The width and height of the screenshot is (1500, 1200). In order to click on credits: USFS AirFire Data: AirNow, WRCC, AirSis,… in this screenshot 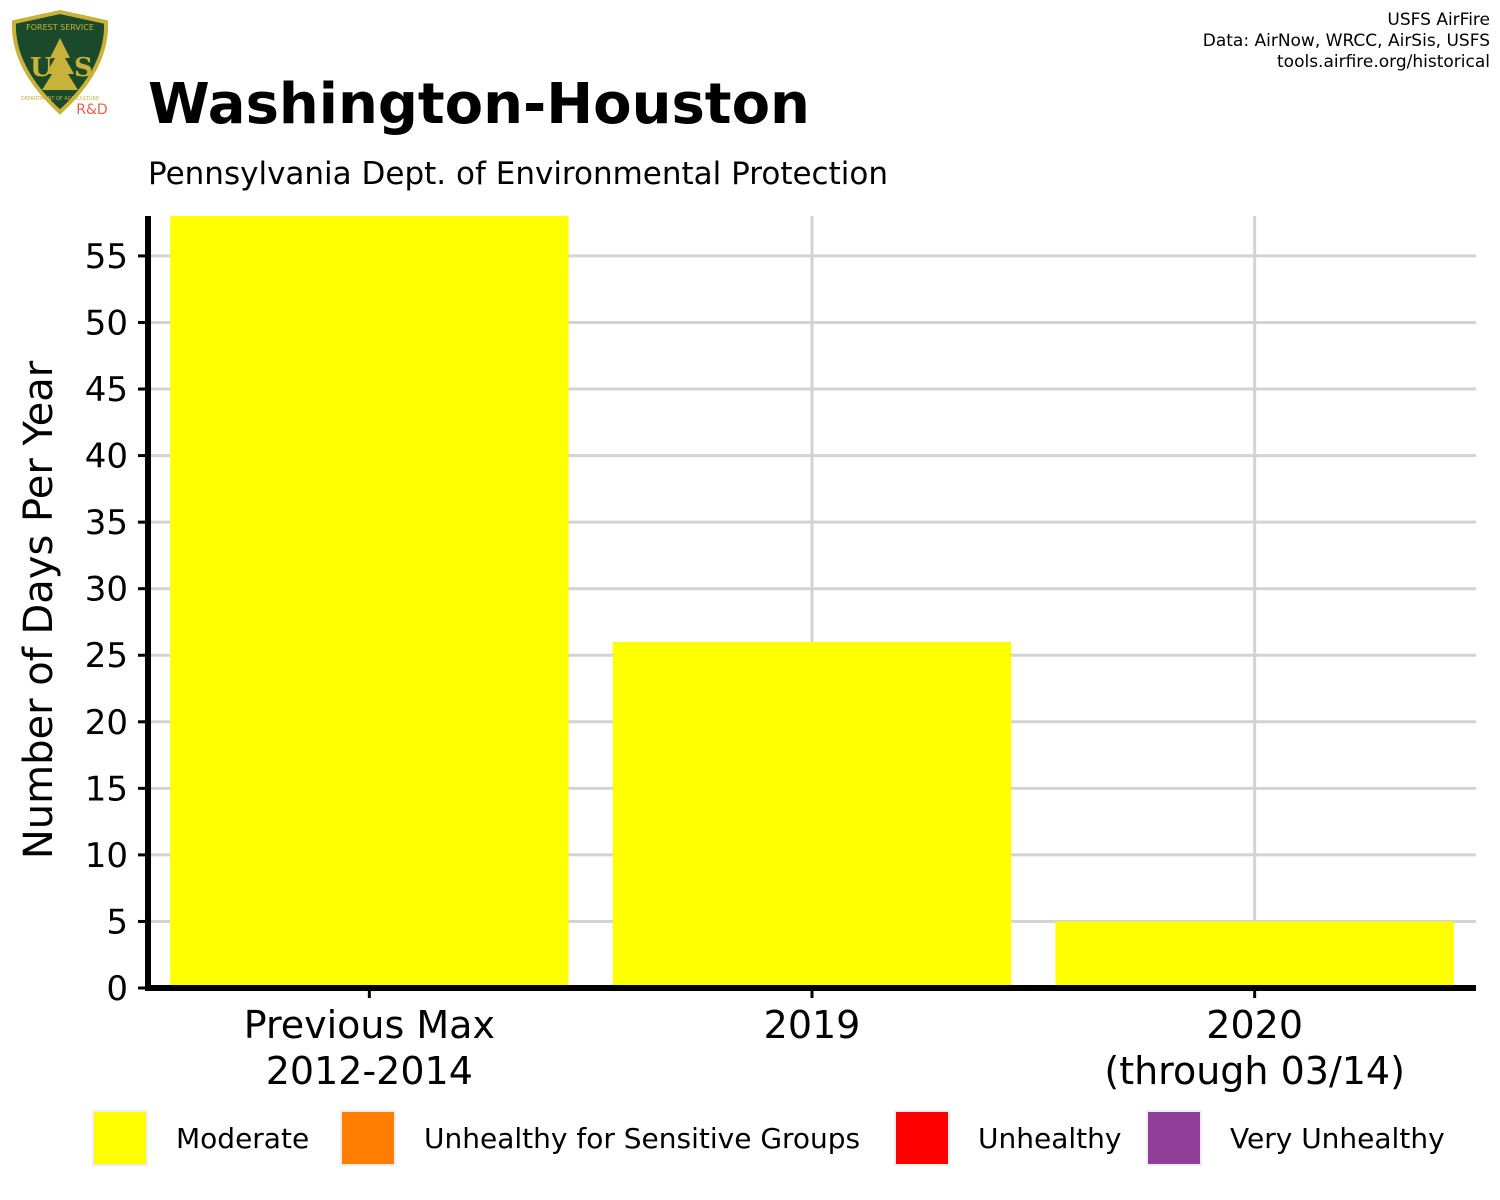, I will do `click(1346, 41)`.